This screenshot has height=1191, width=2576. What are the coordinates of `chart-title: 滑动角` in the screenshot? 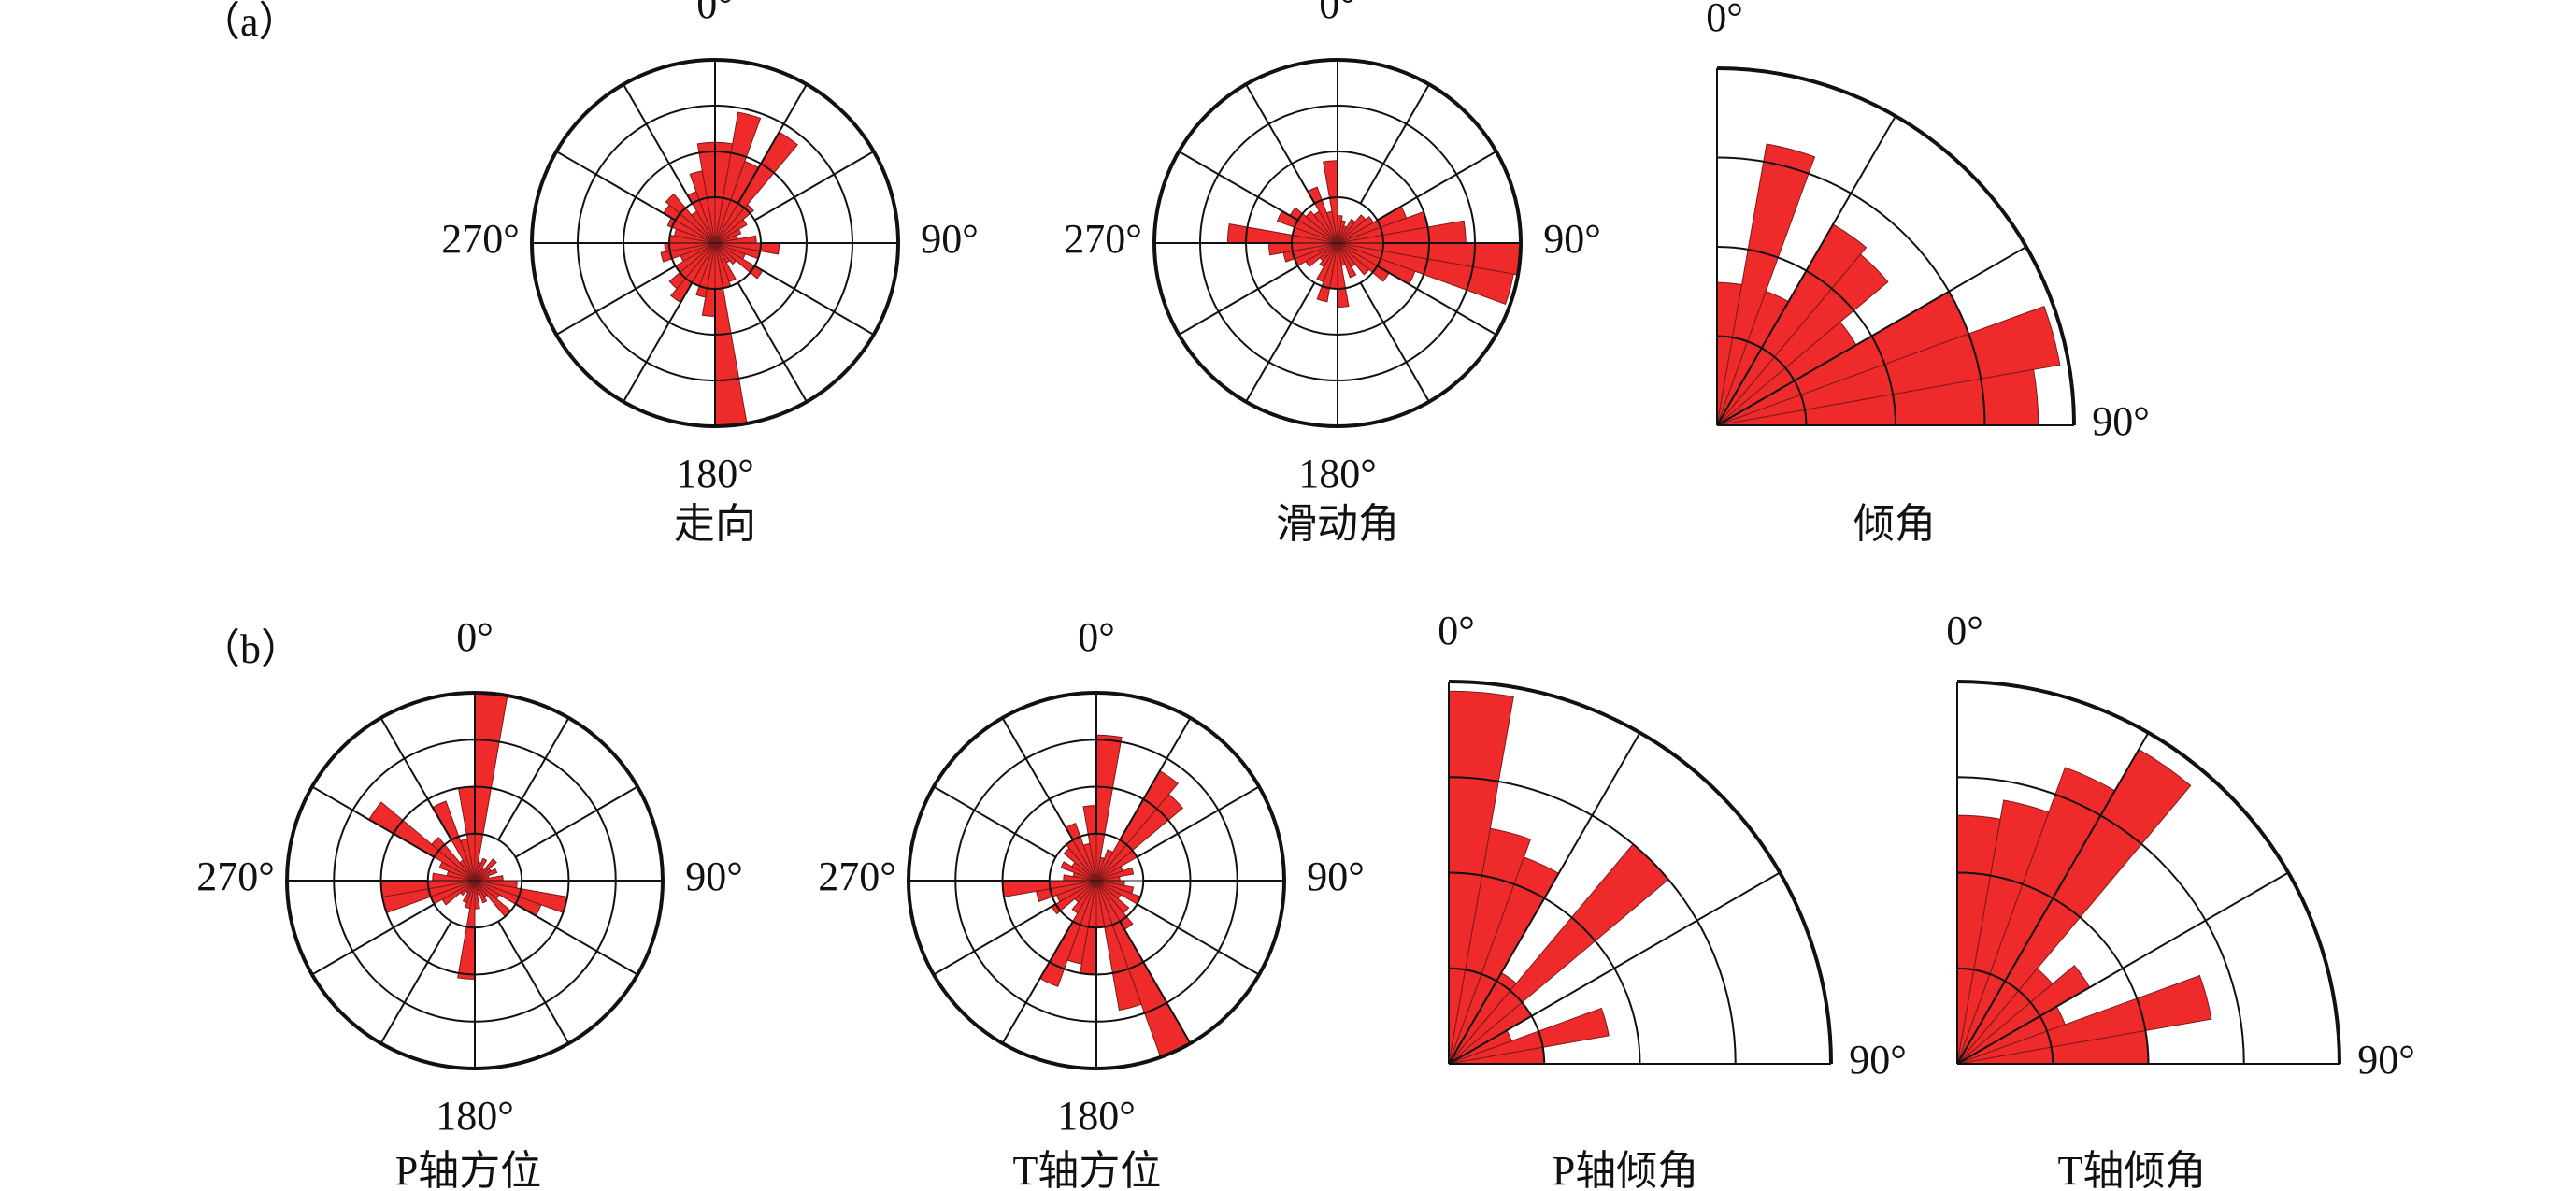 It's located at (1337, 524).